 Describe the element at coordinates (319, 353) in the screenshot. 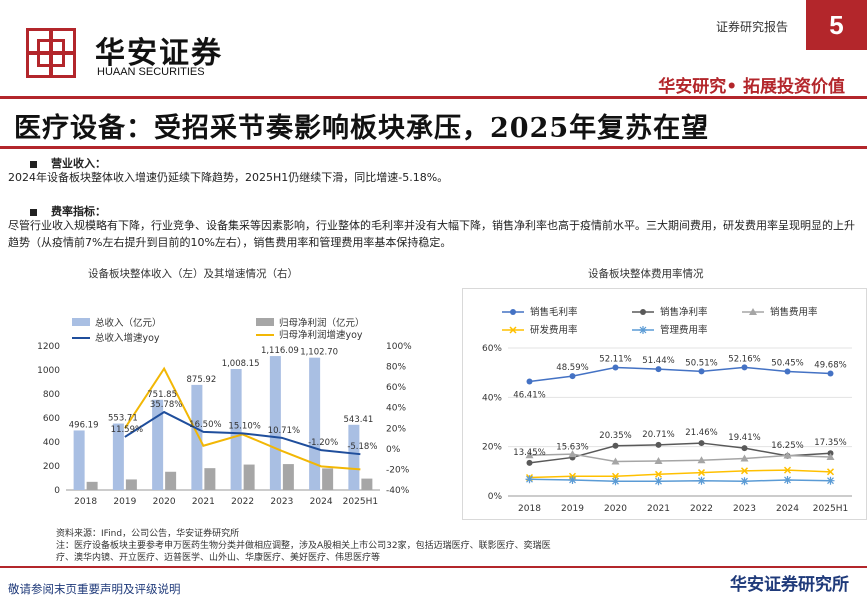

I see `data-label-revenue: 1,102.70` at that location.